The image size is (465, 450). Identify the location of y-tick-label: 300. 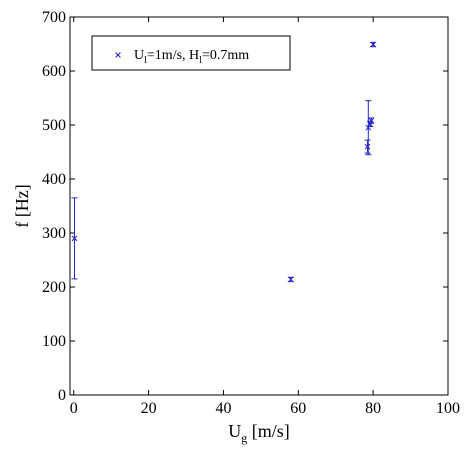
(54, 233).